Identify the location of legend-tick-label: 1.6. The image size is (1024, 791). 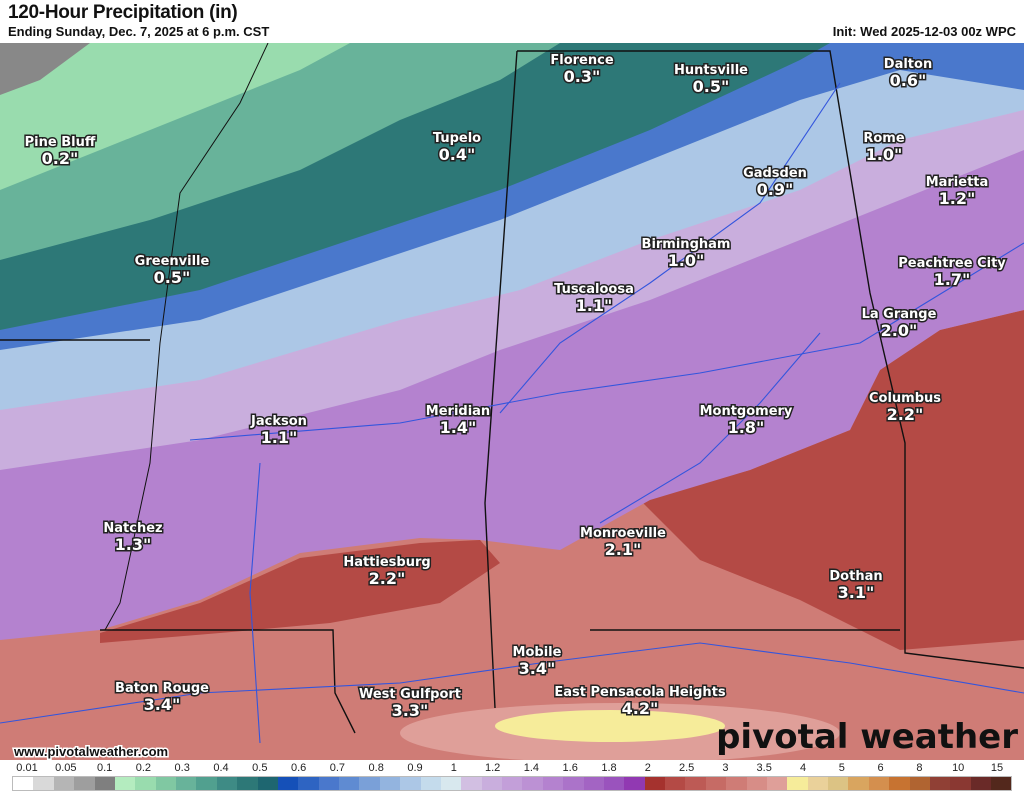
(570, 768).